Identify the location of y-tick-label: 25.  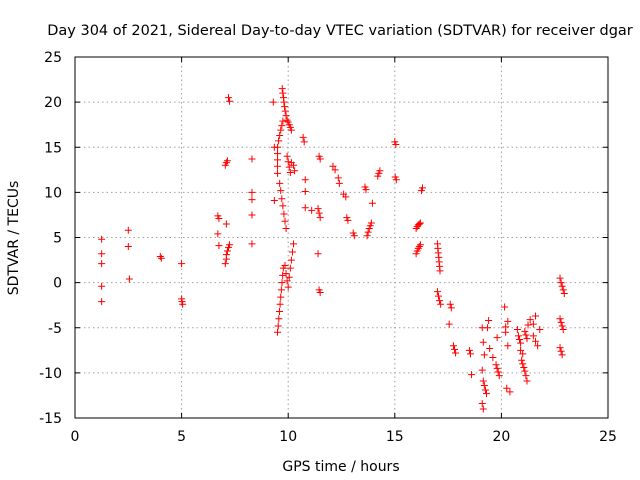
(53, 58).